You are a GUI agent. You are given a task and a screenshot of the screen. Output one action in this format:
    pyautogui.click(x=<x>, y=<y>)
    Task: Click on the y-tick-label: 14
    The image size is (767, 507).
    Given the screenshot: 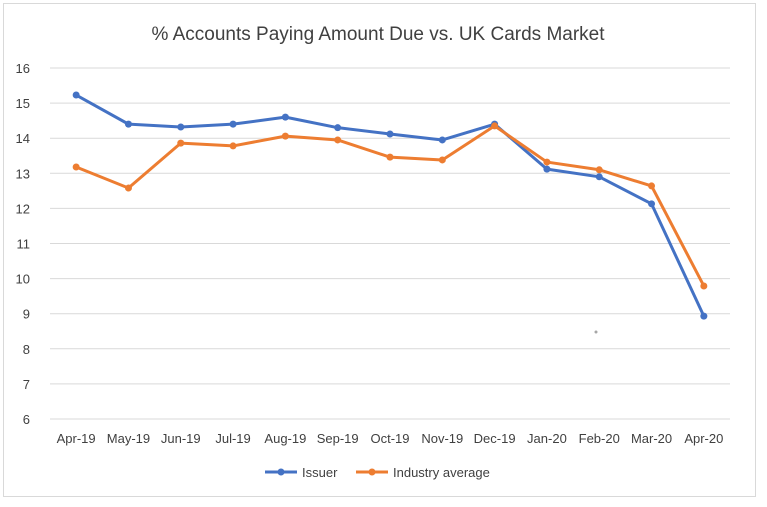 What is the action you would take?
    pyautogui.click(x=23, y=138)
    